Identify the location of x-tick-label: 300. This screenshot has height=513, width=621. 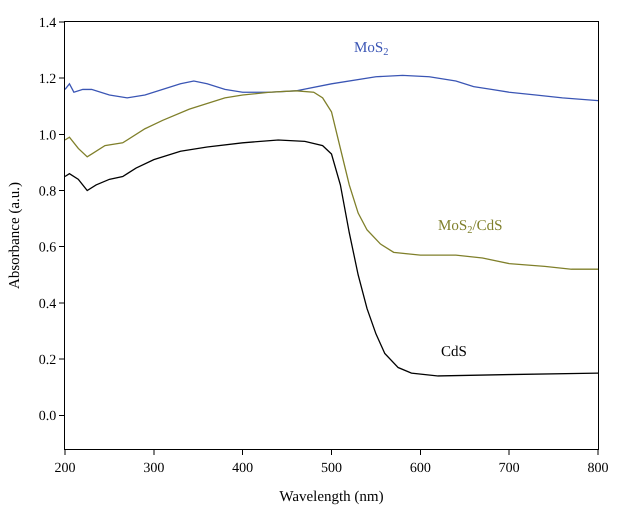
(153, 468).